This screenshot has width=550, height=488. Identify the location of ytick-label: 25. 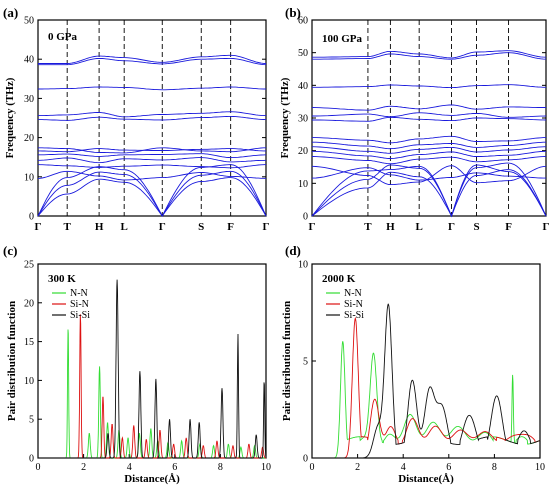
(29, 265).